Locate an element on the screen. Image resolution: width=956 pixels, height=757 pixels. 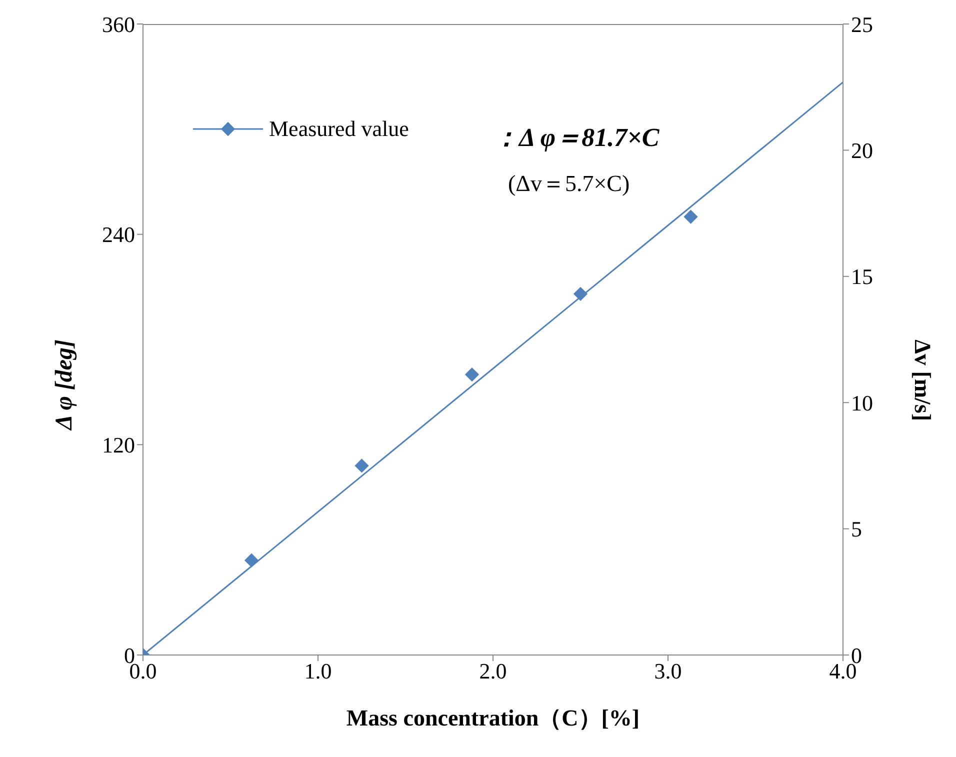
y2-axis-title: Δv [m/s] is located at coordinates (922, 380).